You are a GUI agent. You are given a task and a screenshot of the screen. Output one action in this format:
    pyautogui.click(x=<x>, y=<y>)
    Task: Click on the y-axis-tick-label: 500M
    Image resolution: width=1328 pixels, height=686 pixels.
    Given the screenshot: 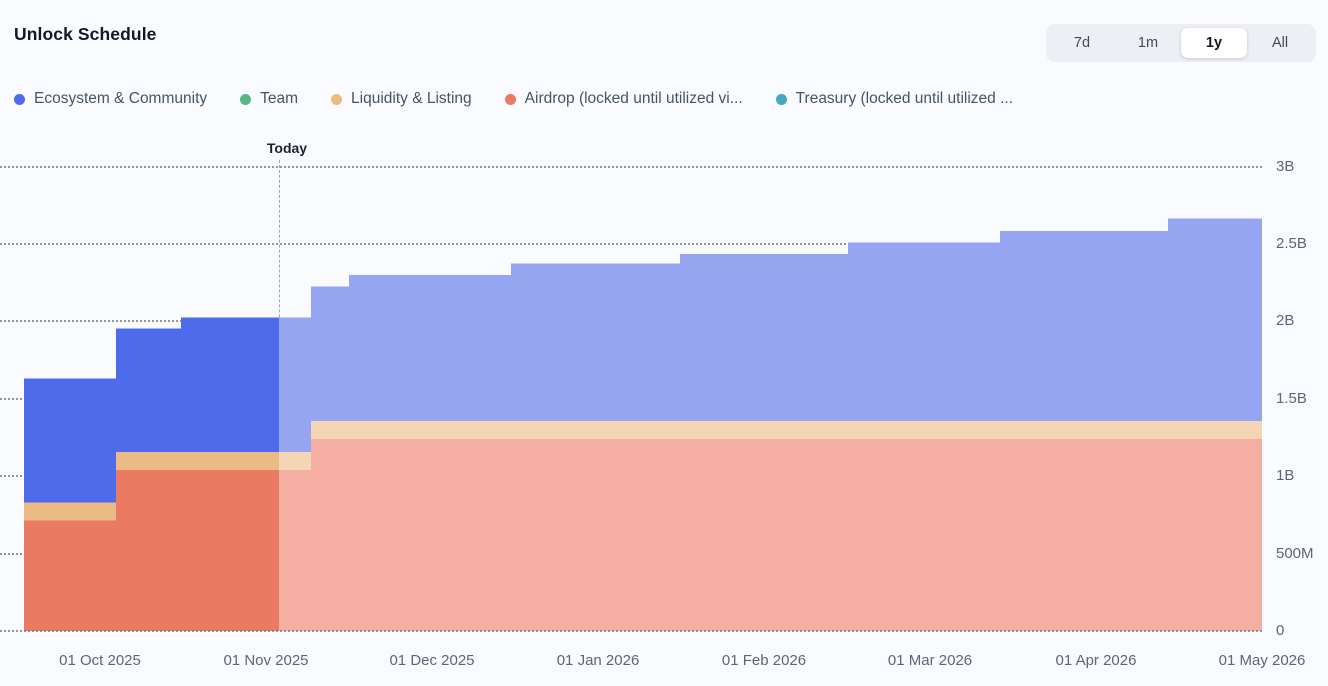 What is the action you would take?
    pyautogui.click(x=1295, y=553)
    